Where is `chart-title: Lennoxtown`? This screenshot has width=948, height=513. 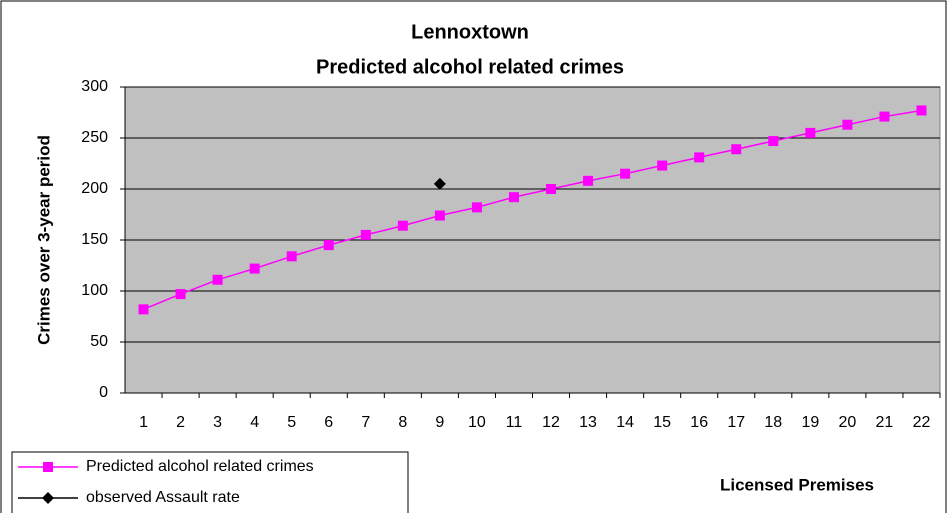
chart-title: Lennoxtown is located at coordinates (470, 32).